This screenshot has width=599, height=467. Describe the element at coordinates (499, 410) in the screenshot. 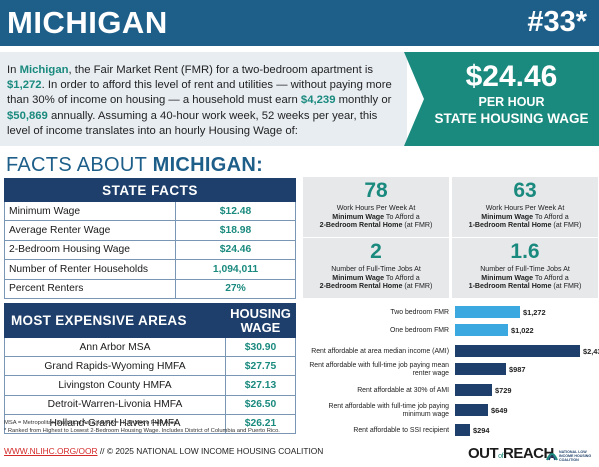

I see `bar-value-label: $649` at that location.